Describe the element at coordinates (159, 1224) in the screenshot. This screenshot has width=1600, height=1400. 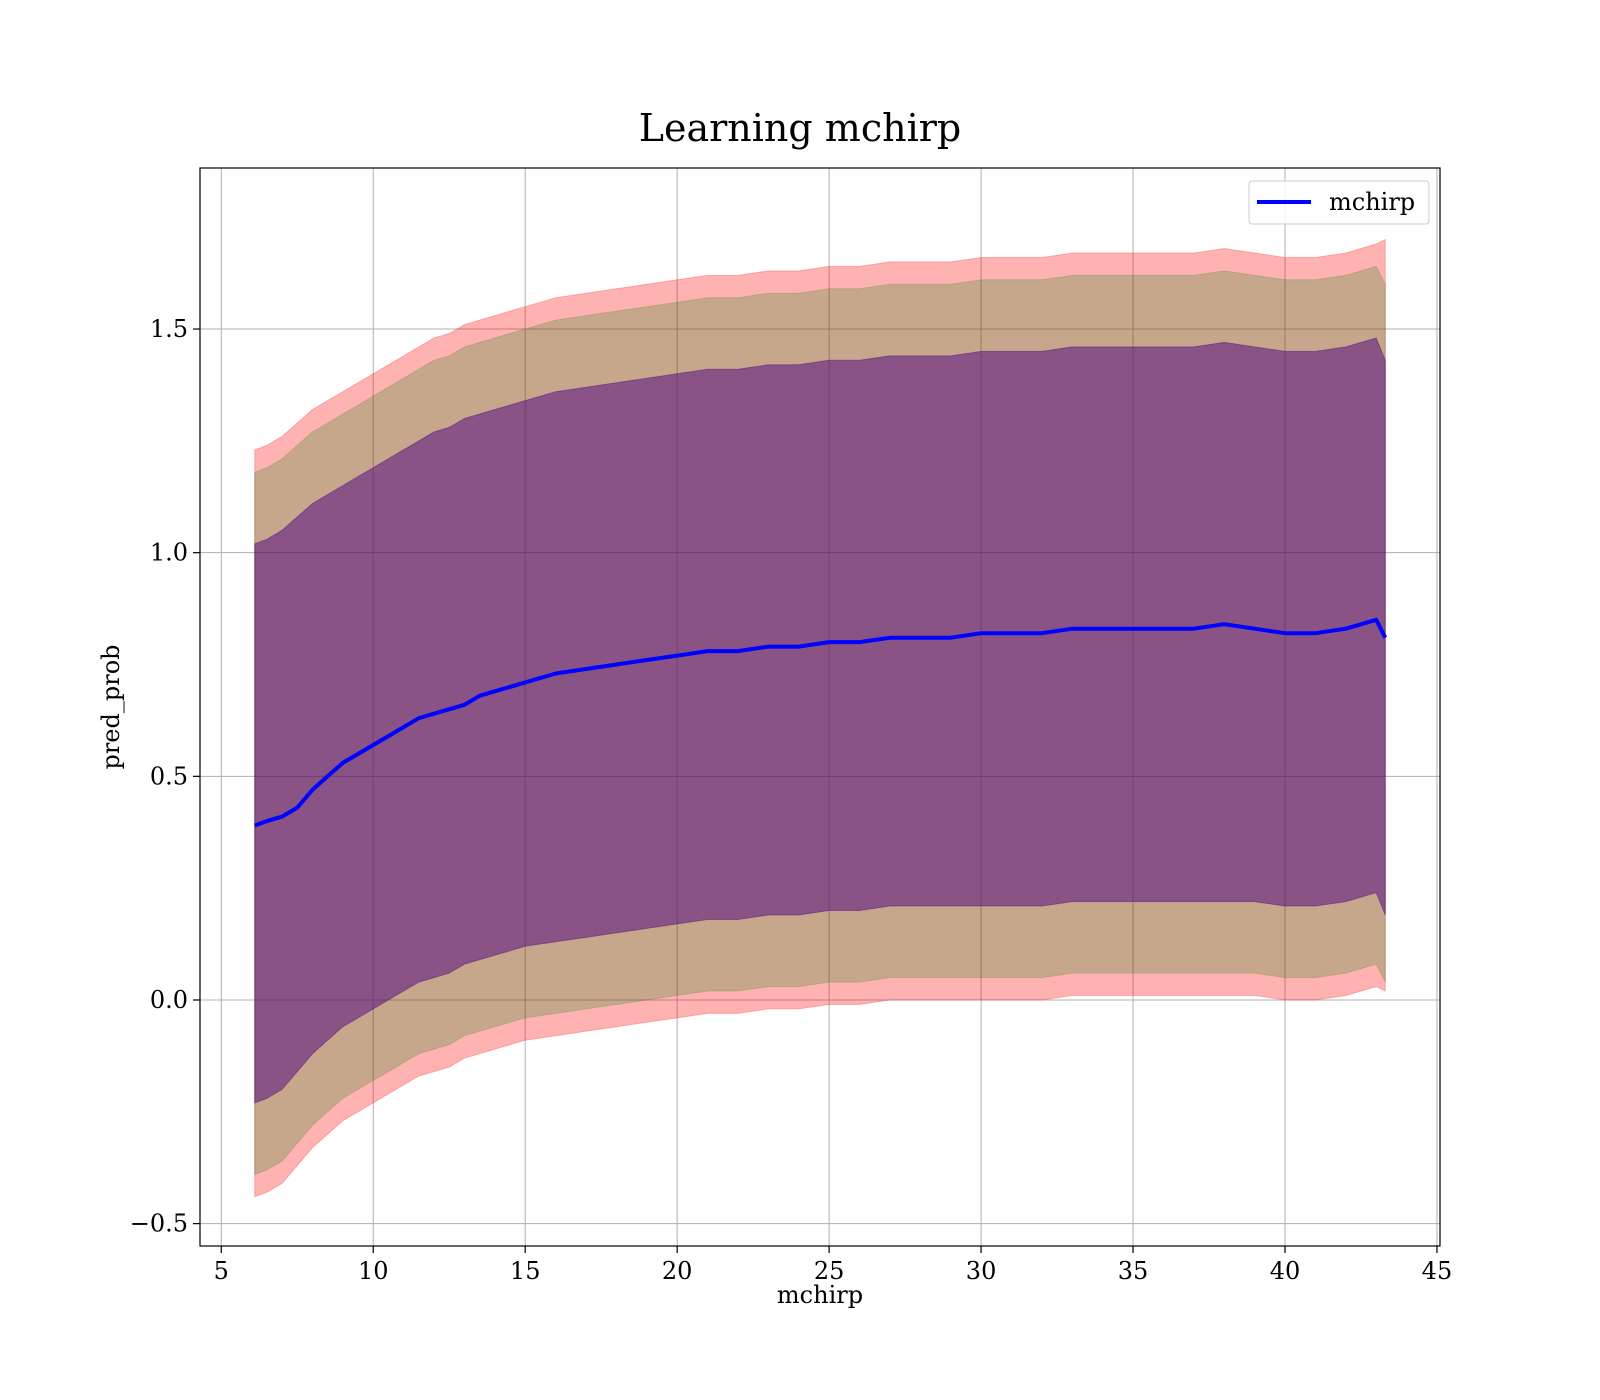
I see `y-tick-label-0: −0.5` at that location.